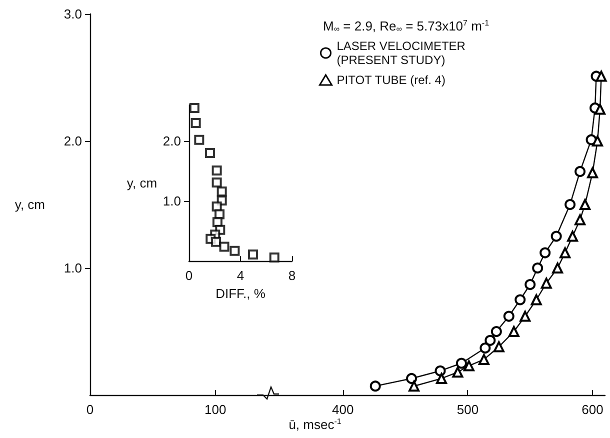 The width and height of the screenshot is (610, 438). What do you see at coordinates (391, 80) in the screenshot?
I see `legend-label: PITOT TUBE (ref. 4)` at bounding box center [391, 80].